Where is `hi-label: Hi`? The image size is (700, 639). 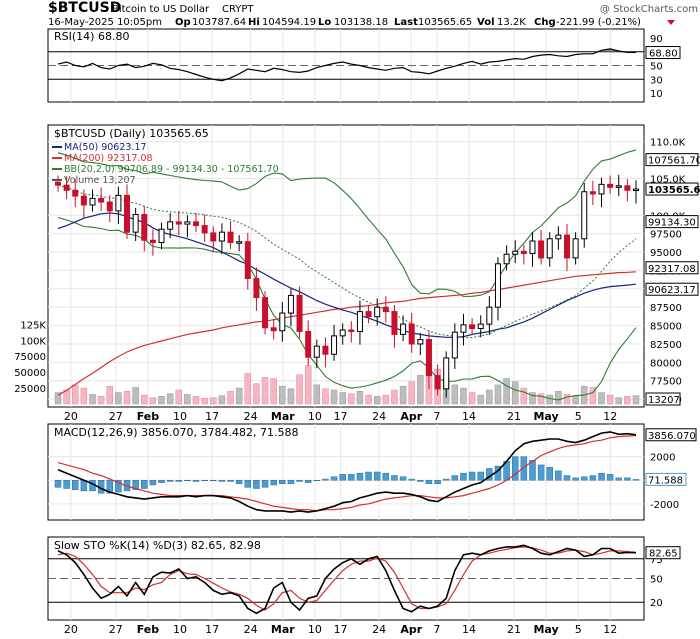 hi-label: Hi is located at coordinates (254, 22).